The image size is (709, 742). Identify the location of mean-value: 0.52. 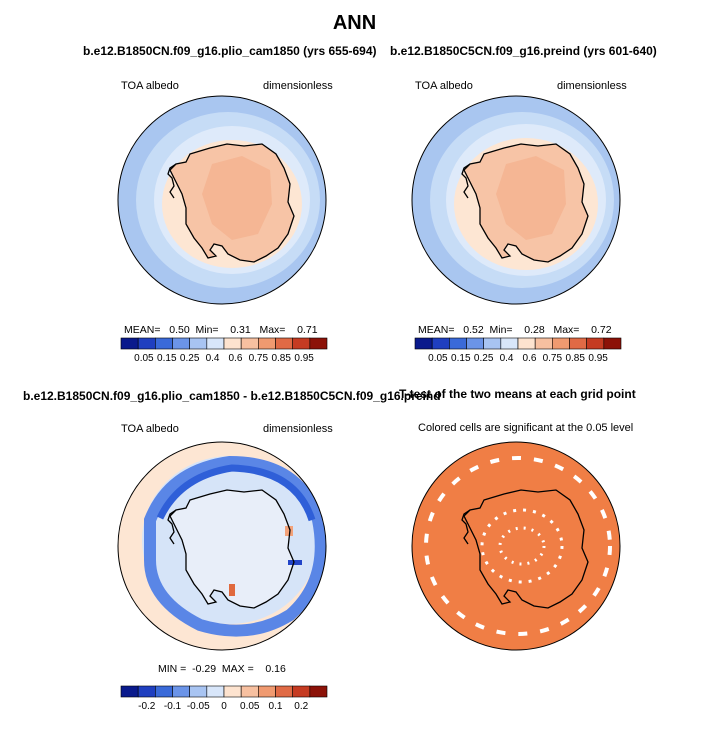
(473, 330).